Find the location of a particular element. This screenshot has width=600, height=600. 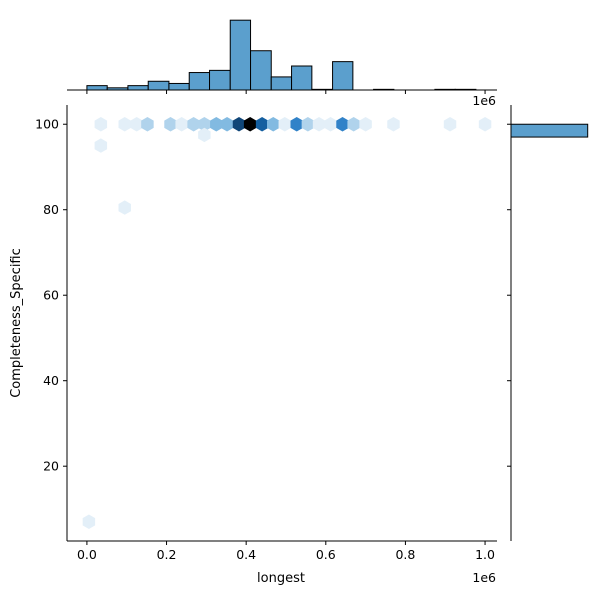

y-axis-label: Completeness_Specific is located at coordinates (16, 323).